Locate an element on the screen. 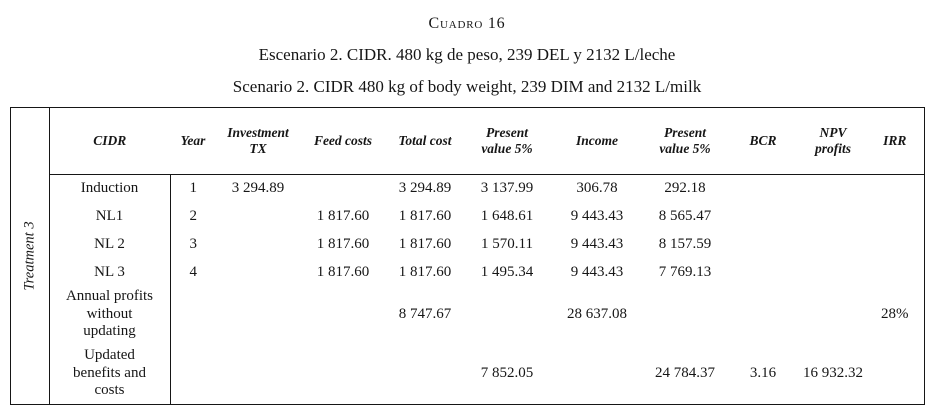  header-total-cost: Total cost is located at coordinates (425, 141).